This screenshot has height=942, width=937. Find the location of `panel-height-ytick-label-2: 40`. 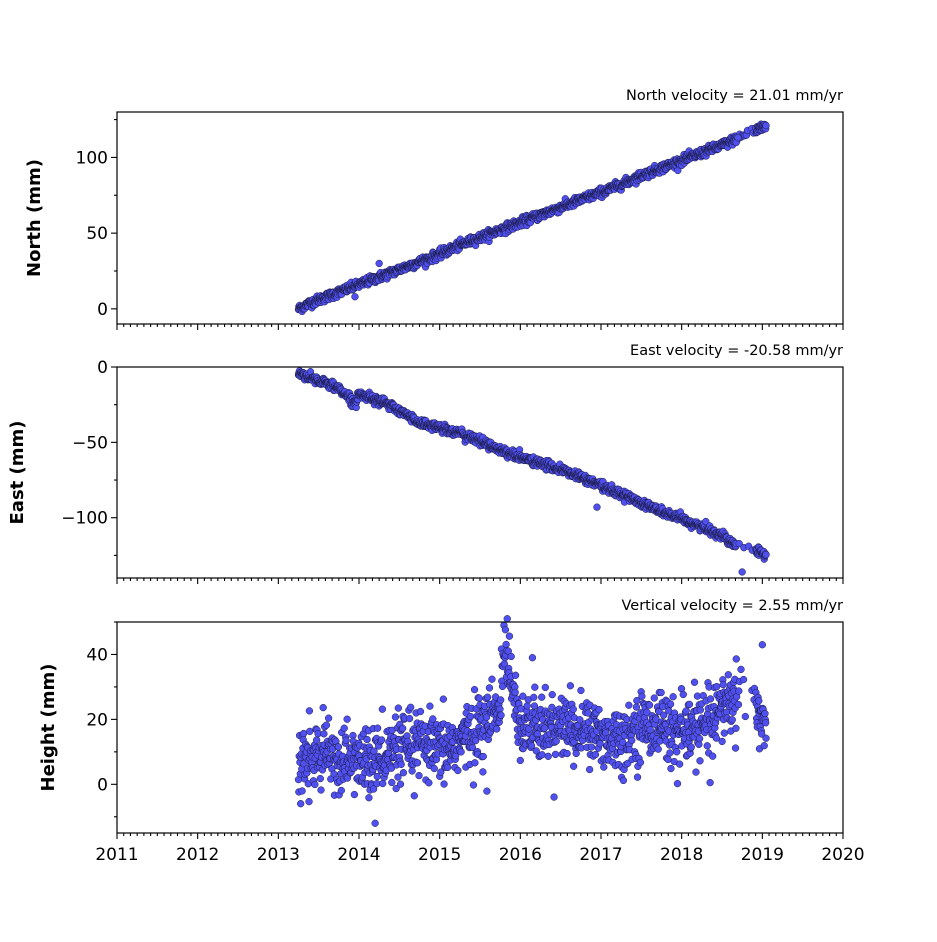

panel-height-ytick-label-2: 40 is located at coordinates (97, 655).